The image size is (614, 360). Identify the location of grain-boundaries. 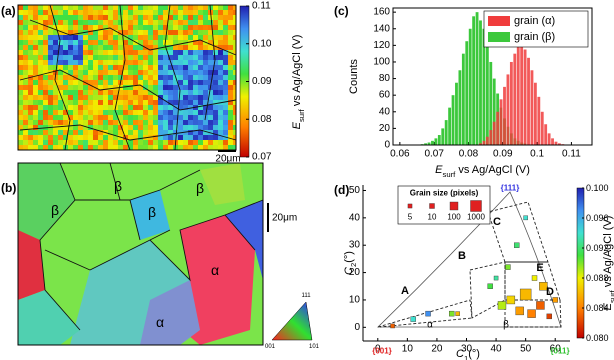
(128, 77).